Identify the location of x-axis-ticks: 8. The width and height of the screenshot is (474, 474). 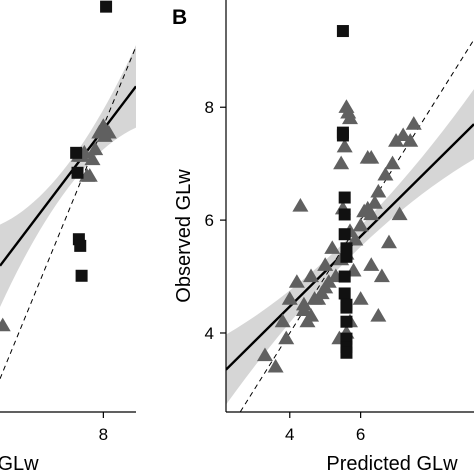
(103, 428).